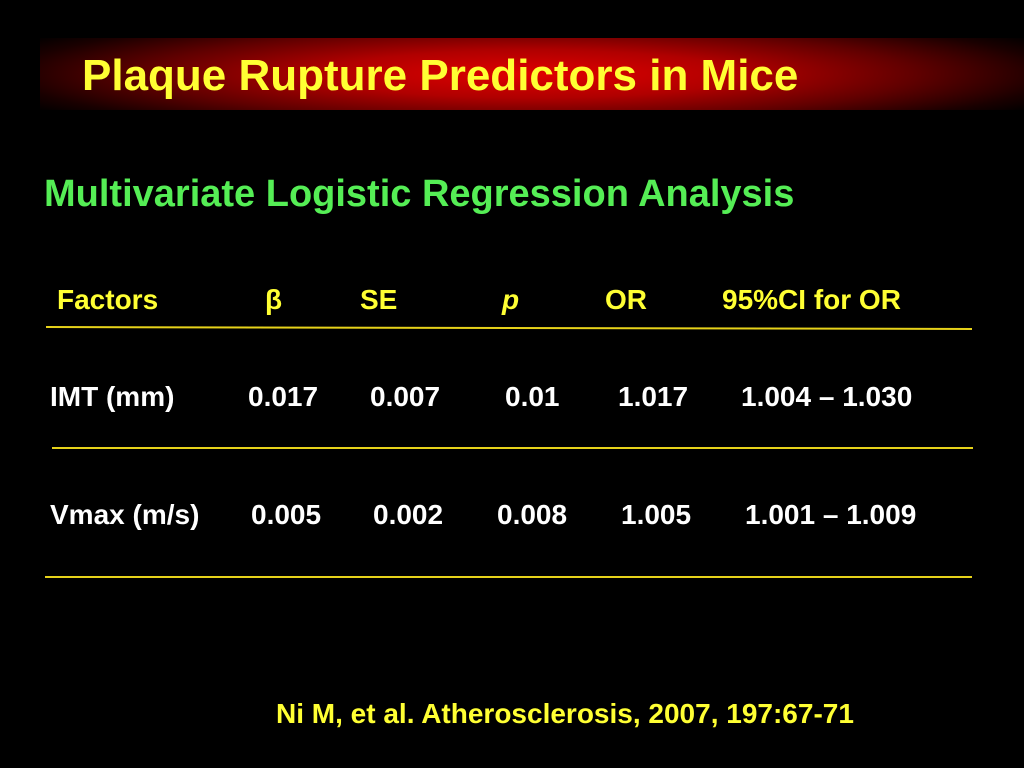  Describe the element at coordinates (512, 448) in the screenshot. I see `row-rule` at that location.